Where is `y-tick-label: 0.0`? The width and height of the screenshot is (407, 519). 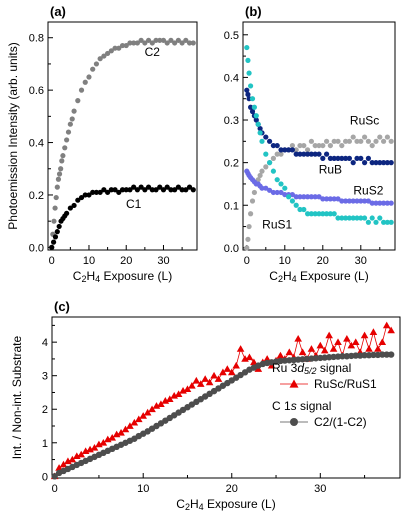
y-tick-label: 0.0 is located at coordinates (36, 248).